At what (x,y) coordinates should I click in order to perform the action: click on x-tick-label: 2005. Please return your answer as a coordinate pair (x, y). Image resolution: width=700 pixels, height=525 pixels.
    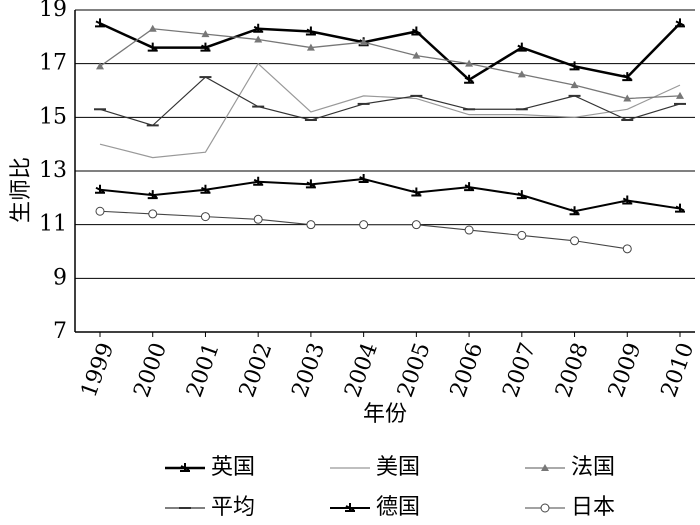
    Looking at the image, I should click on (414, 370).